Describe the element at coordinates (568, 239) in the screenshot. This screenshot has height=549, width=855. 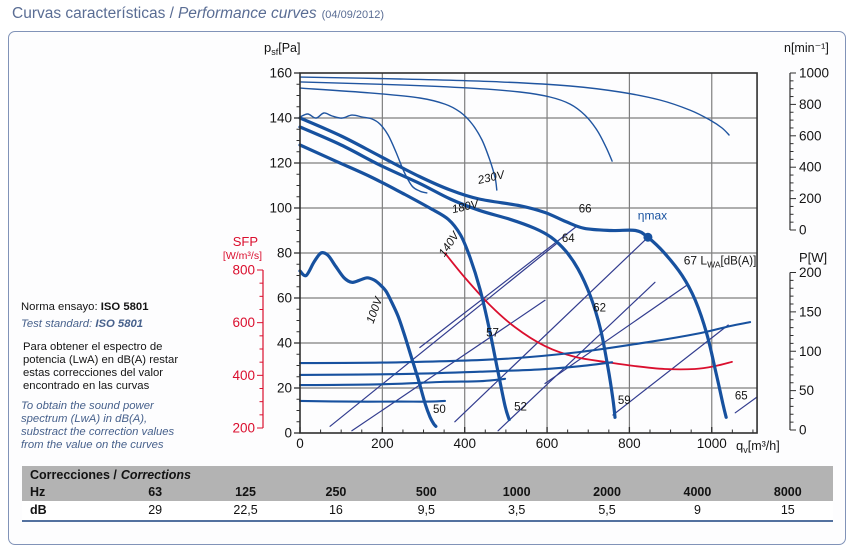
I see `lwa-label-64: 64` at that location.